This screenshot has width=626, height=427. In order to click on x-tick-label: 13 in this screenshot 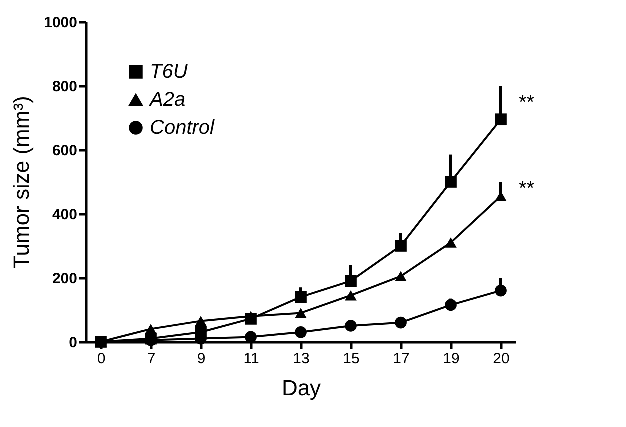, I will do `click(301, 359)`.